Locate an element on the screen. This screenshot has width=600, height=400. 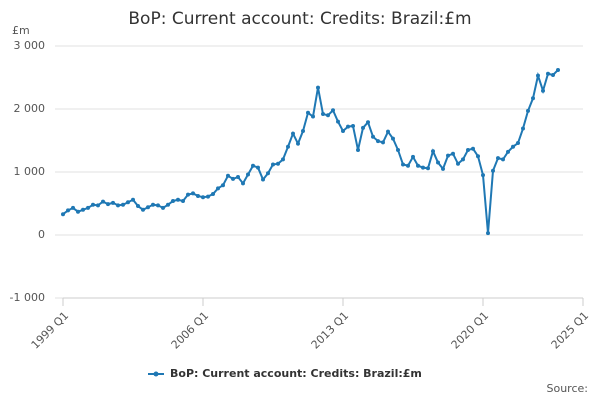
x-tick-label: 2020 Q1 is located at coordinates (470, 330).